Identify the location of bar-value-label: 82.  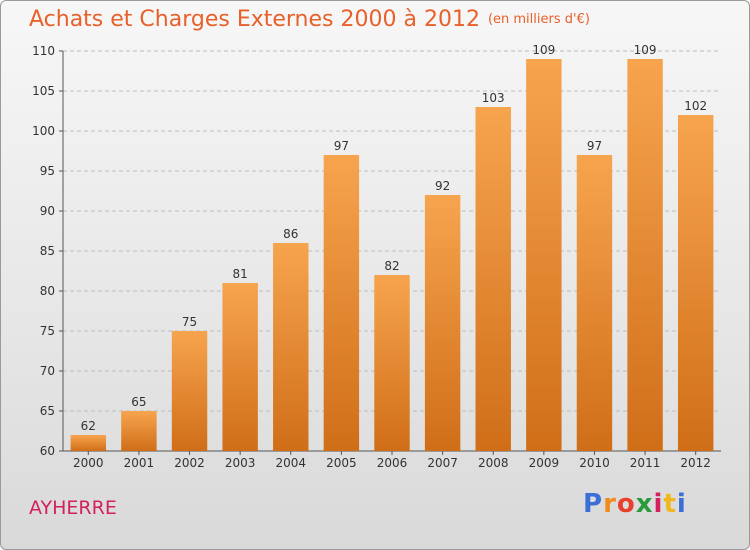
(391, 266).